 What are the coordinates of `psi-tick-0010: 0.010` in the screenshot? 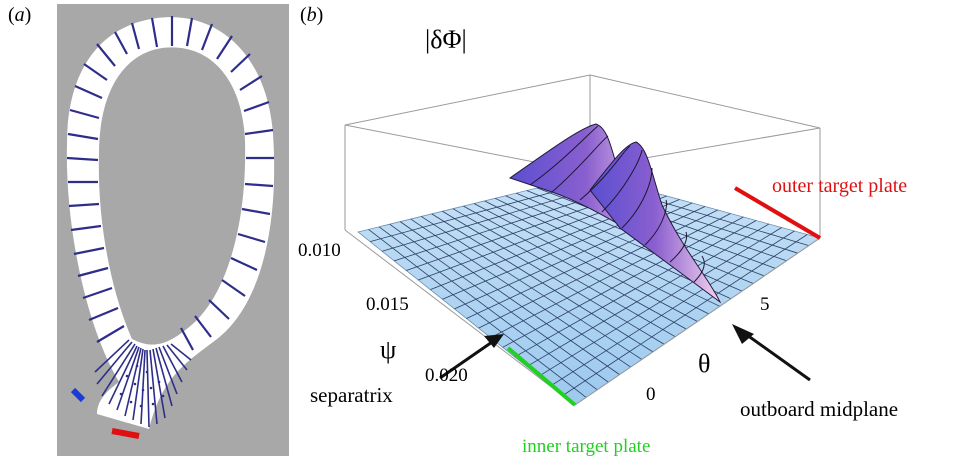 It's located at (319, 250).